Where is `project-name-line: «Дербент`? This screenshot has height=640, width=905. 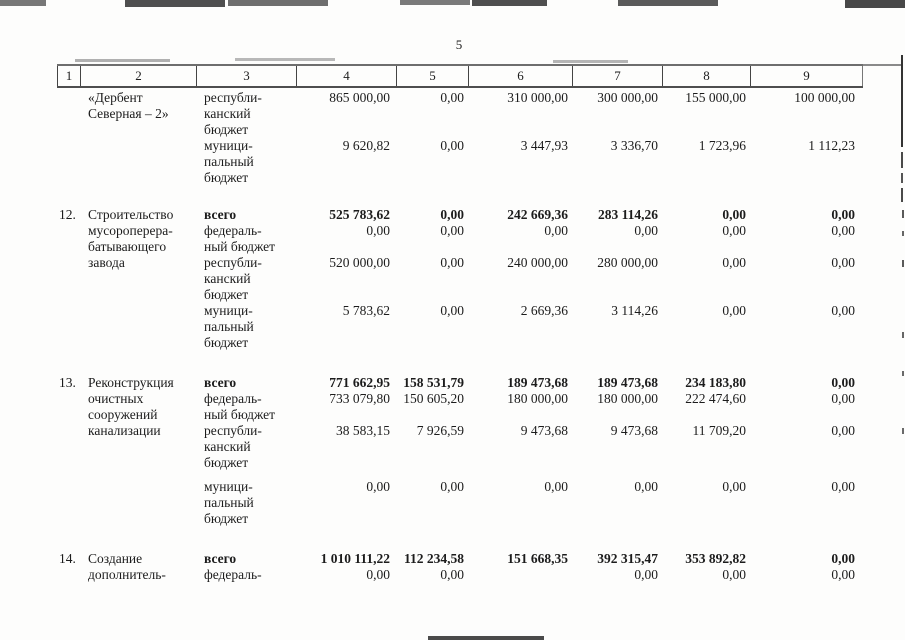
project-name-line: «Дербент is located at coordinates (115, 97).